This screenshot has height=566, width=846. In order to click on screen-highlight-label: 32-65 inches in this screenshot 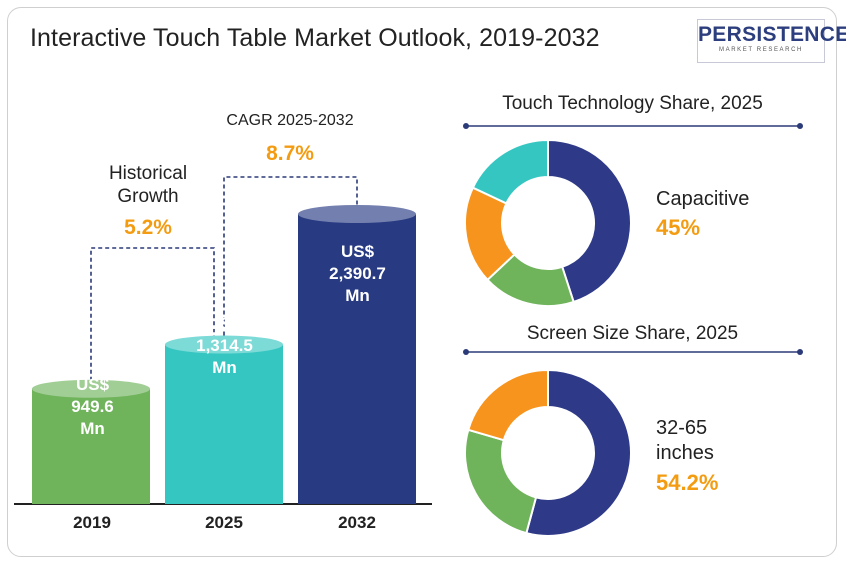, I will do `click(685, 440)`.